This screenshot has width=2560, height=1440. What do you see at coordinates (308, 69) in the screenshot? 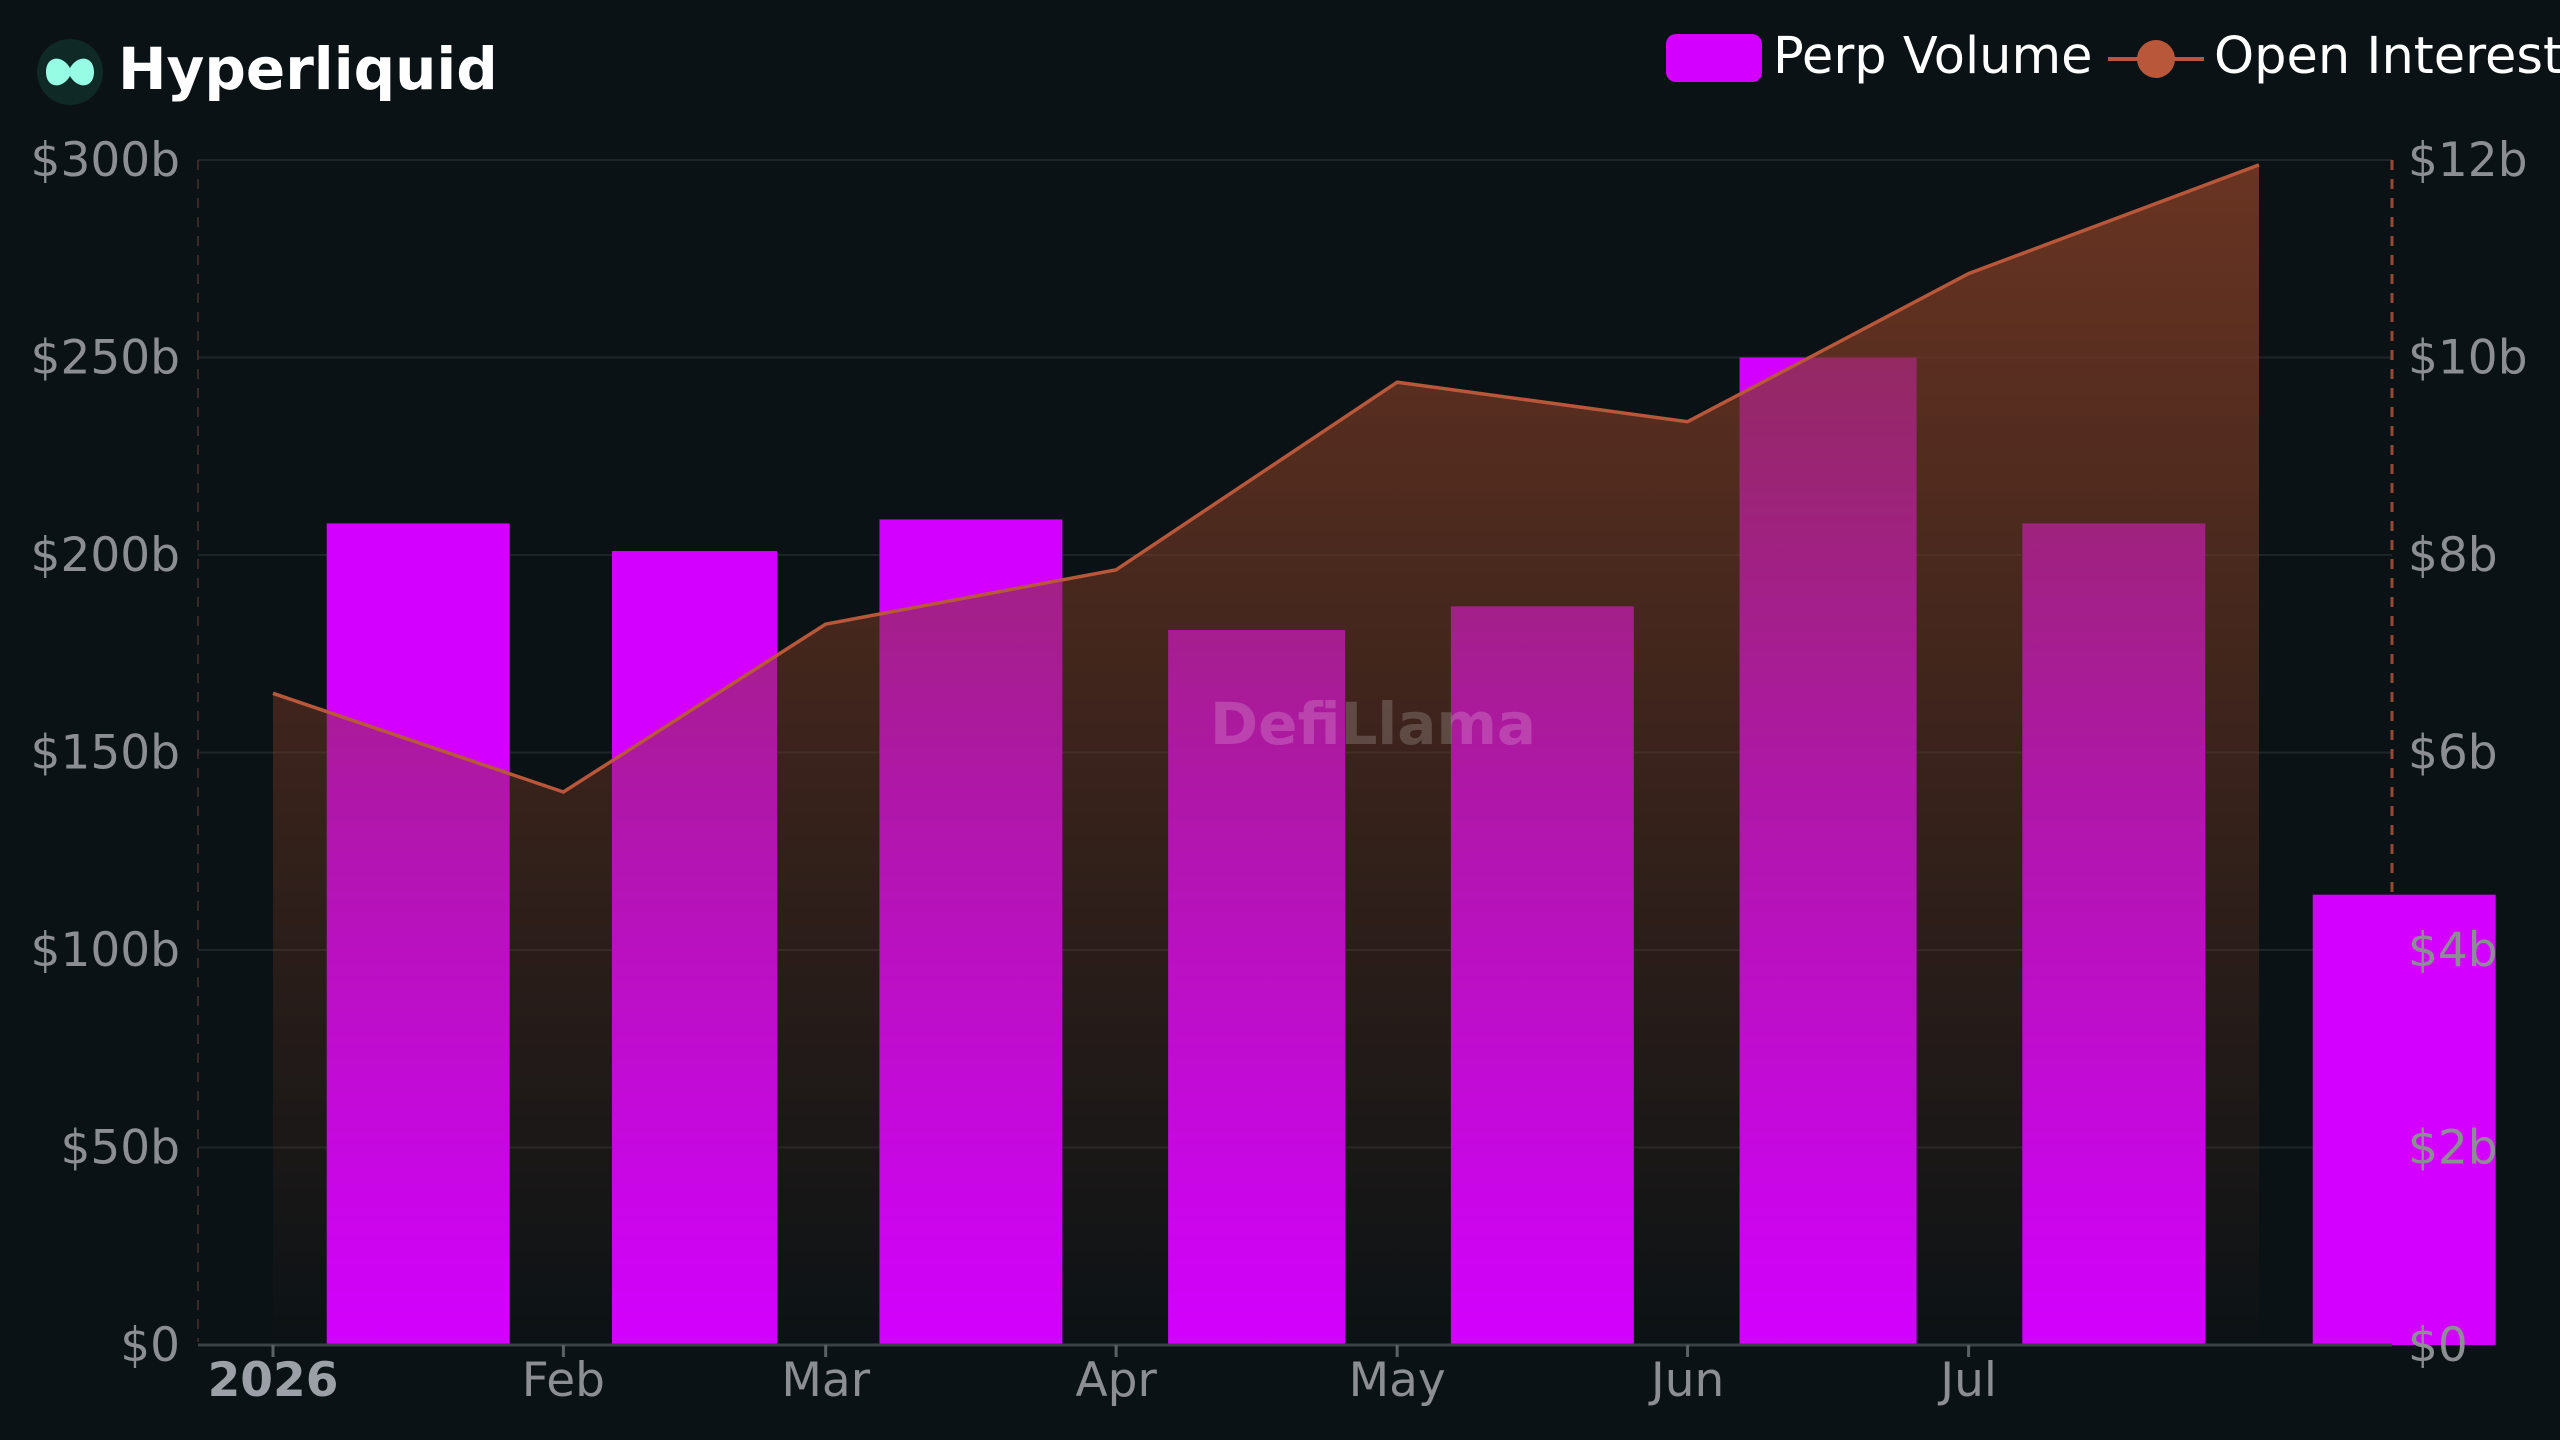
I see `brand-name: Hyperliquid` at bounding box center [308, 69].